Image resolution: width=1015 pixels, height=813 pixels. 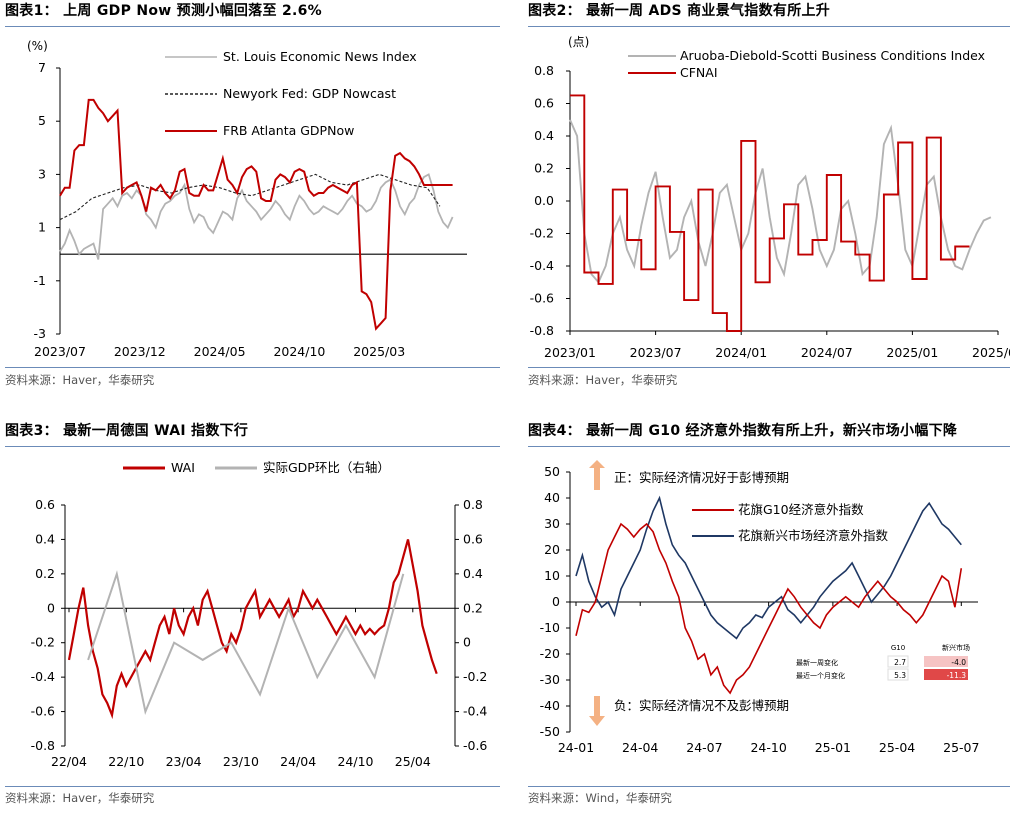 I want to click on y-tick-label: -0.6, so click(x=542, y=298).